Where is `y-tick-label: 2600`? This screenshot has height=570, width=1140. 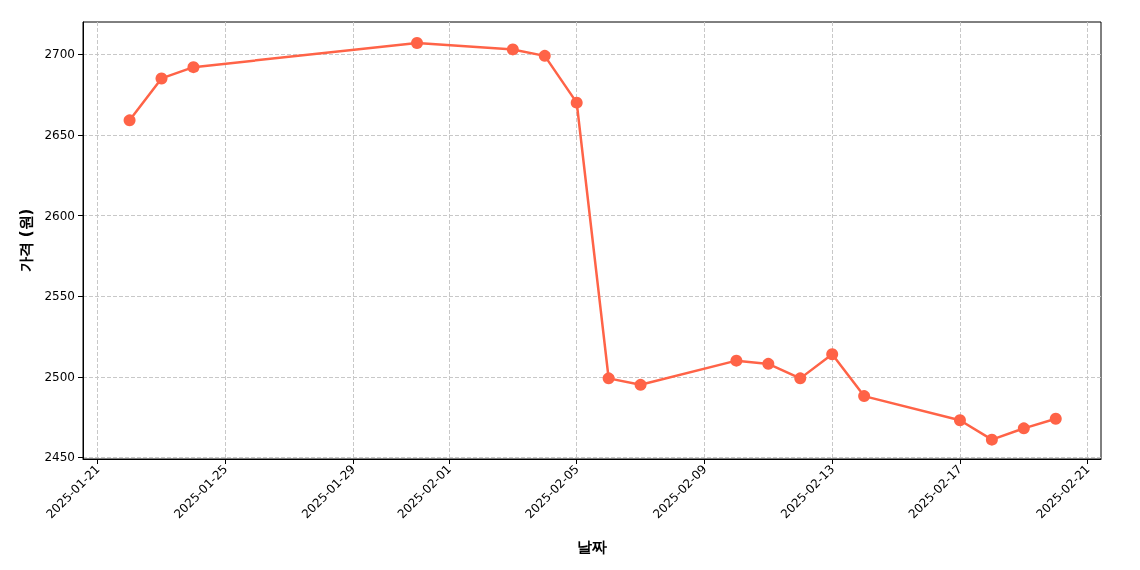 y-tick-label: 2600 is located at coordinates (59, 215).